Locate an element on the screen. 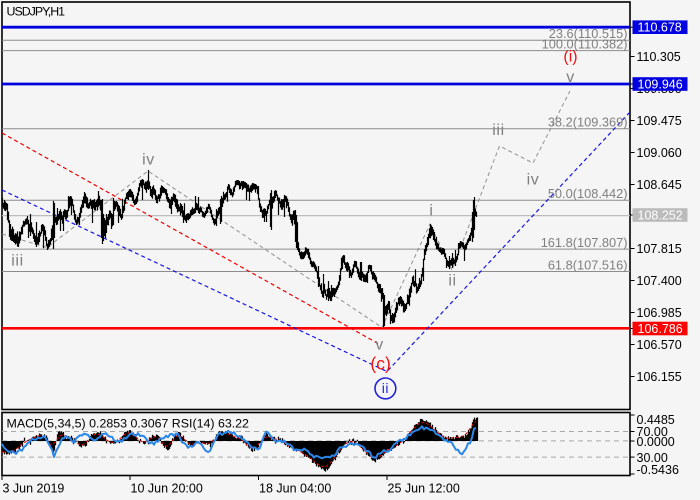  svg-text: -0.5436 is located at coordinates (658, 470).